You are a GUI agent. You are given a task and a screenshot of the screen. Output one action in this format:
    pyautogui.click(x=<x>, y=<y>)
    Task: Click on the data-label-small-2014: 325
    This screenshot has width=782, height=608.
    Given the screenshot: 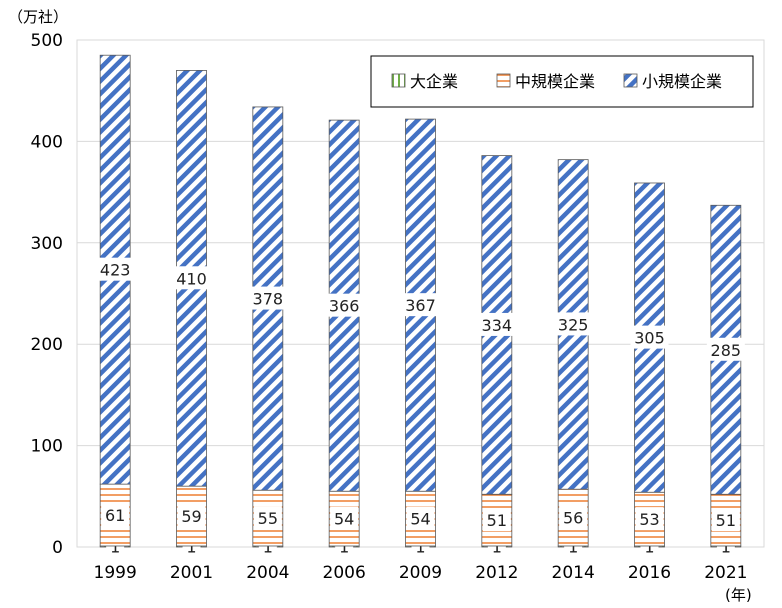 What is the action you would take?
    pyautogui.click(x=573, y=324)
    